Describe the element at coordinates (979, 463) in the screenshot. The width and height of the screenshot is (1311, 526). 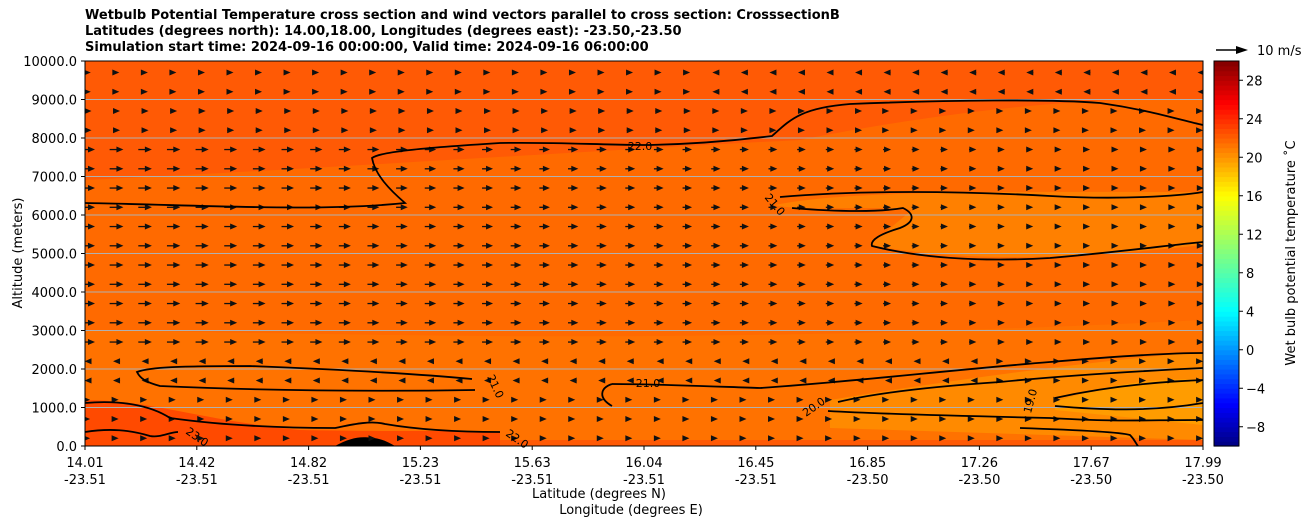
I see `x-tick-label-lat: 17.26` at that location.